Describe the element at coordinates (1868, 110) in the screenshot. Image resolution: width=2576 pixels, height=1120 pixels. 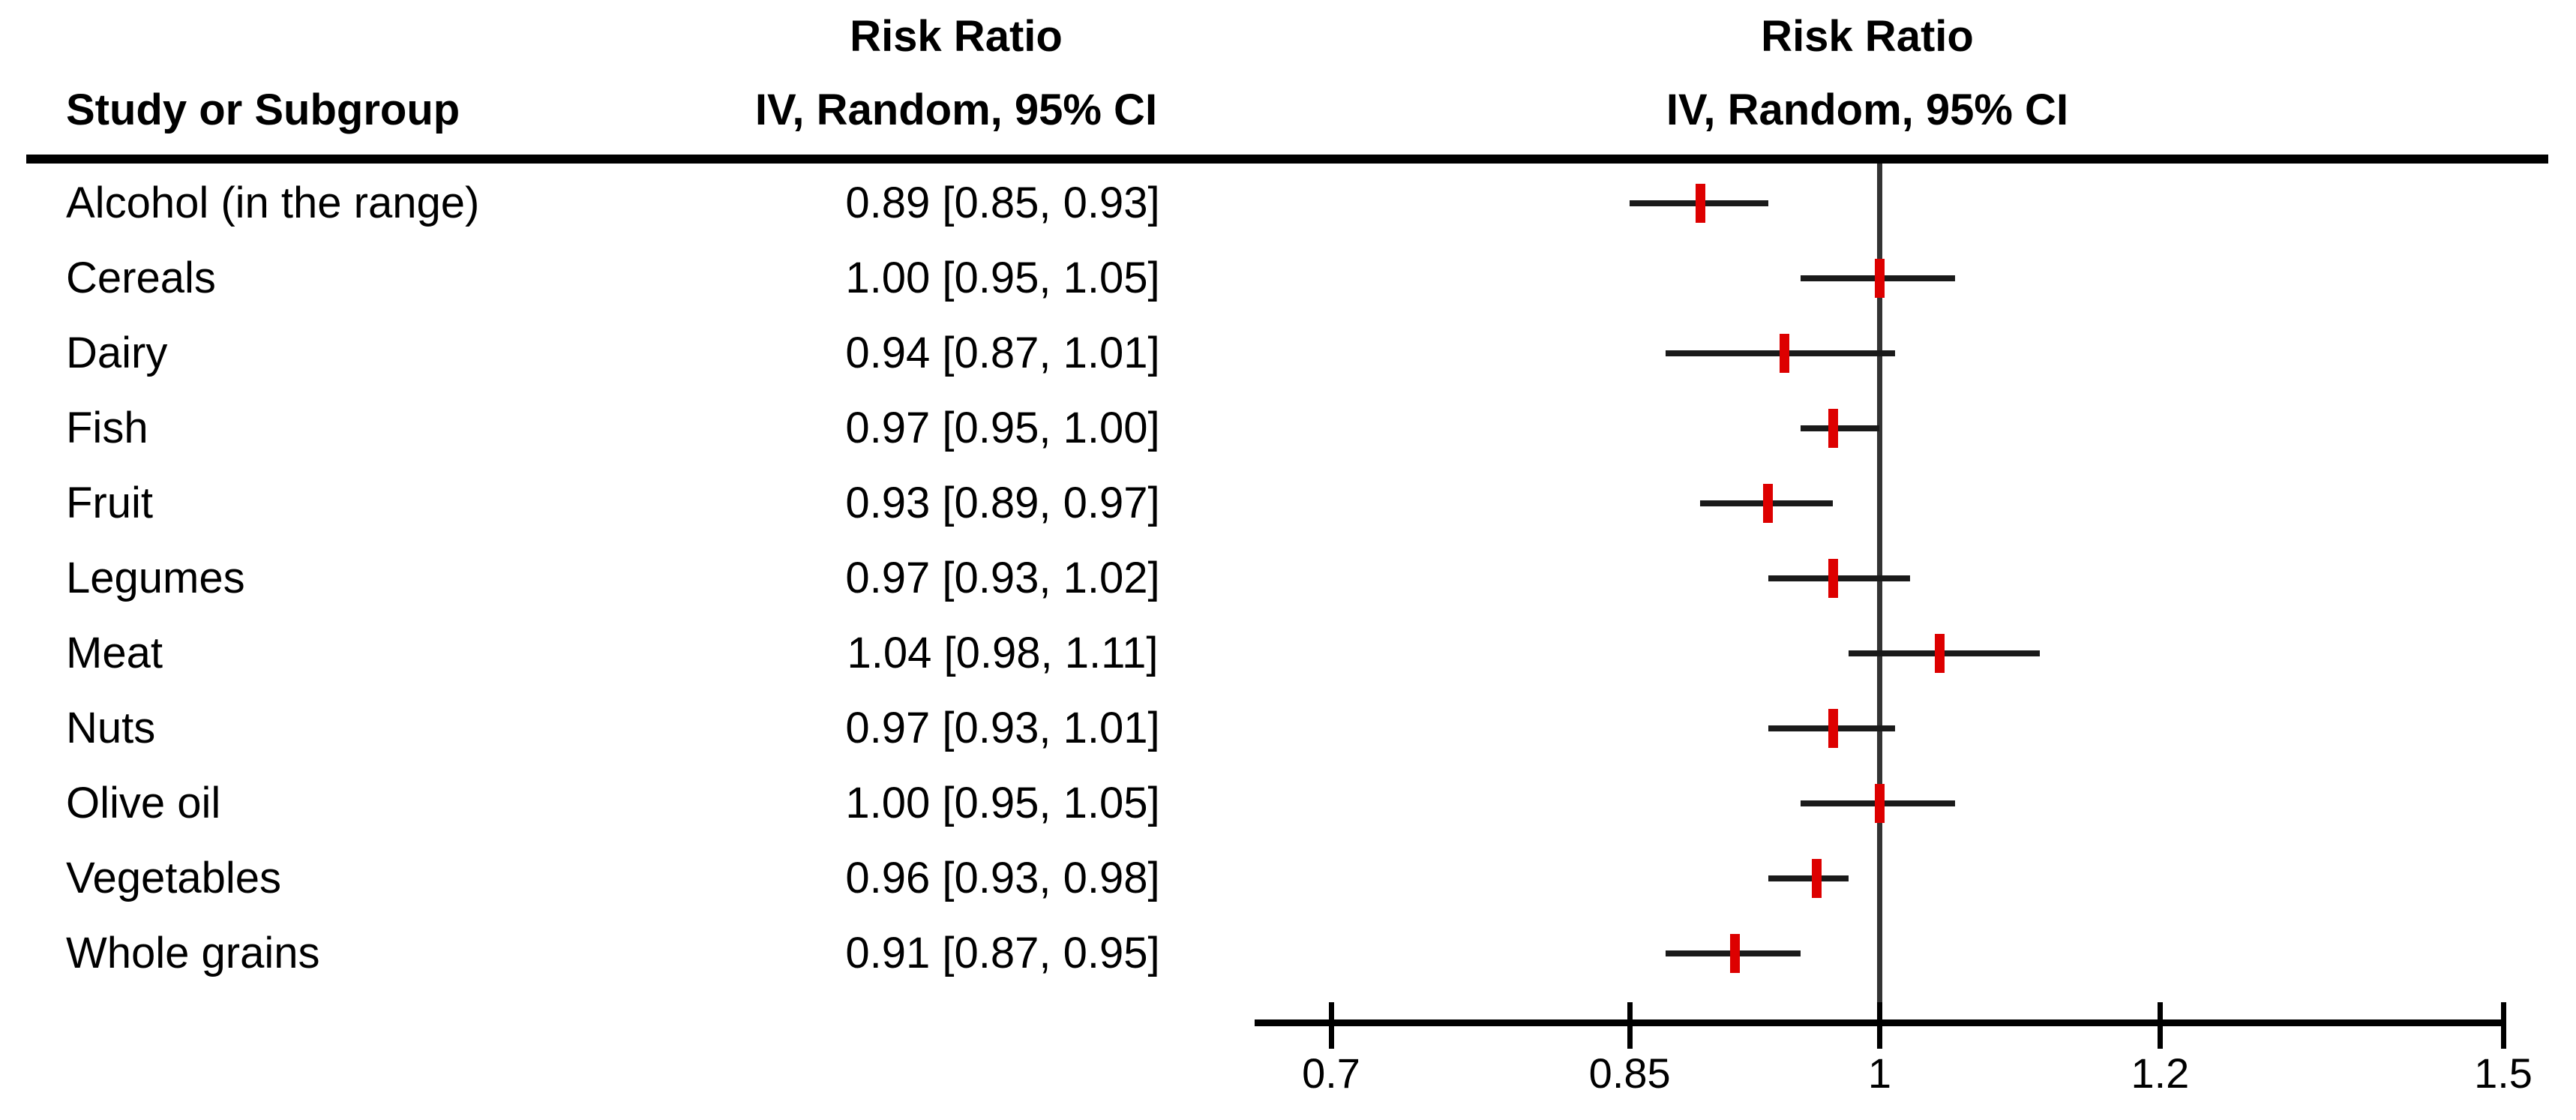
I see `plot-header-line2: IV, Random, 95% CI` at that location.